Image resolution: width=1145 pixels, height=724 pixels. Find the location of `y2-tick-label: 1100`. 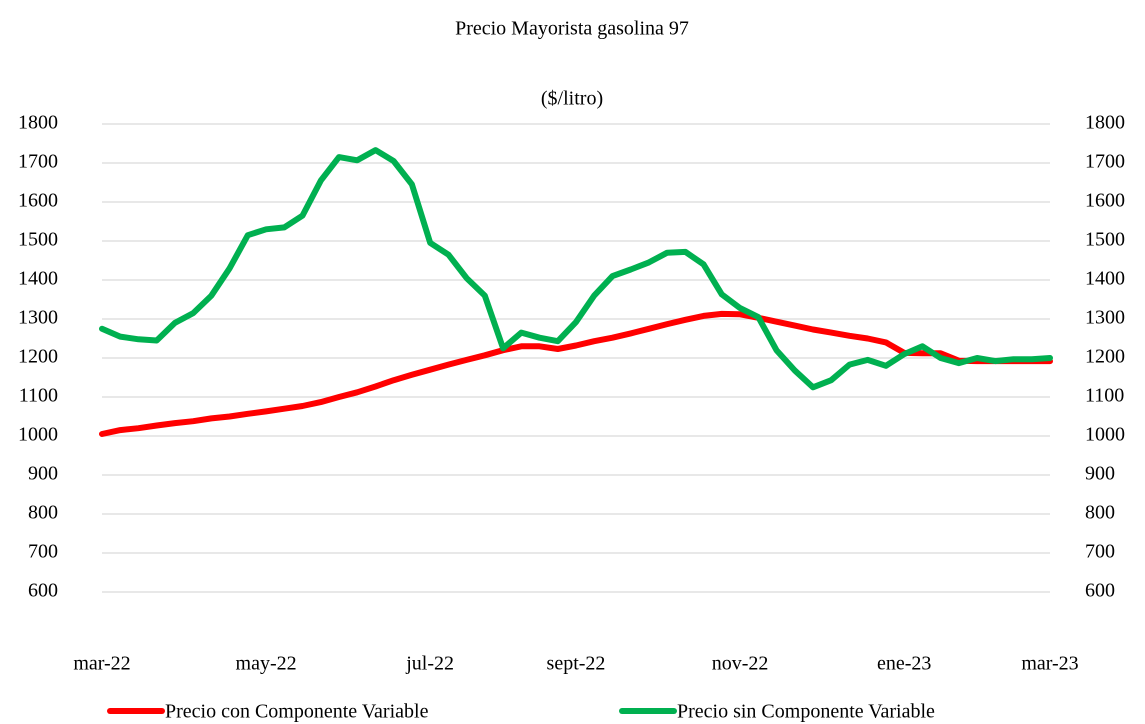

y2-tick-label: 1100 is located at coordinates (1104, 396).